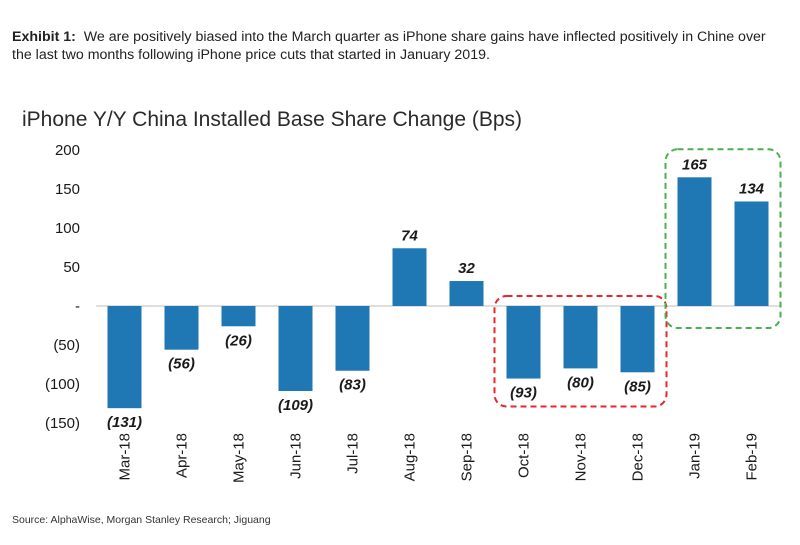 The width and height of the screenshot is (800, 545). Describe the element at coordinates (62, 384) in the screenshot. I see `y-tick-label: (100)` at that location.